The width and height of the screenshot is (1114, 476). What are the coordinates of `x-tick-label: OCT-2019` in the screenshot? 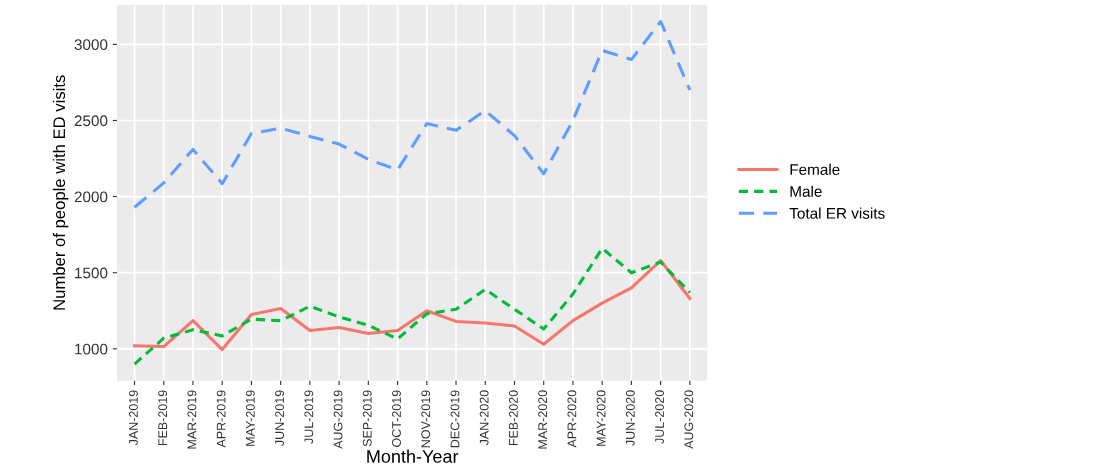 It's located at (396, 418).